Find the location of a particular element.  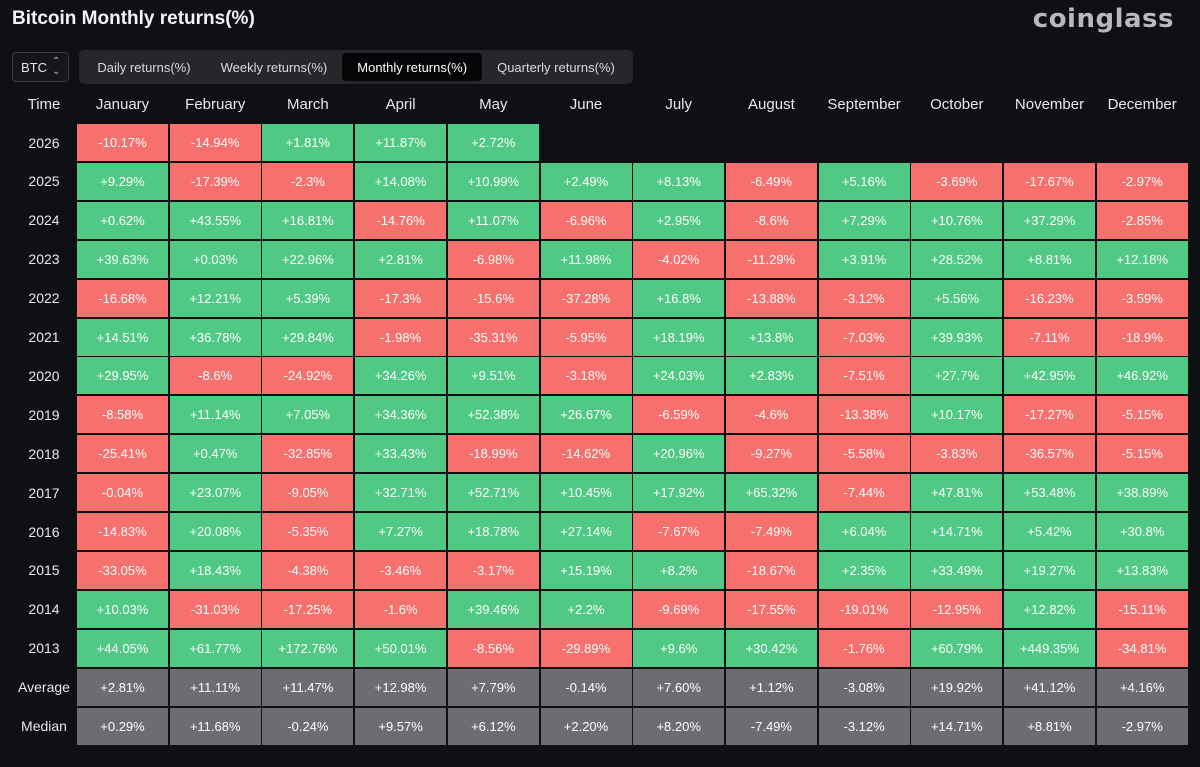

stat-cell: +2.81% is located at coordinates (122, 687).